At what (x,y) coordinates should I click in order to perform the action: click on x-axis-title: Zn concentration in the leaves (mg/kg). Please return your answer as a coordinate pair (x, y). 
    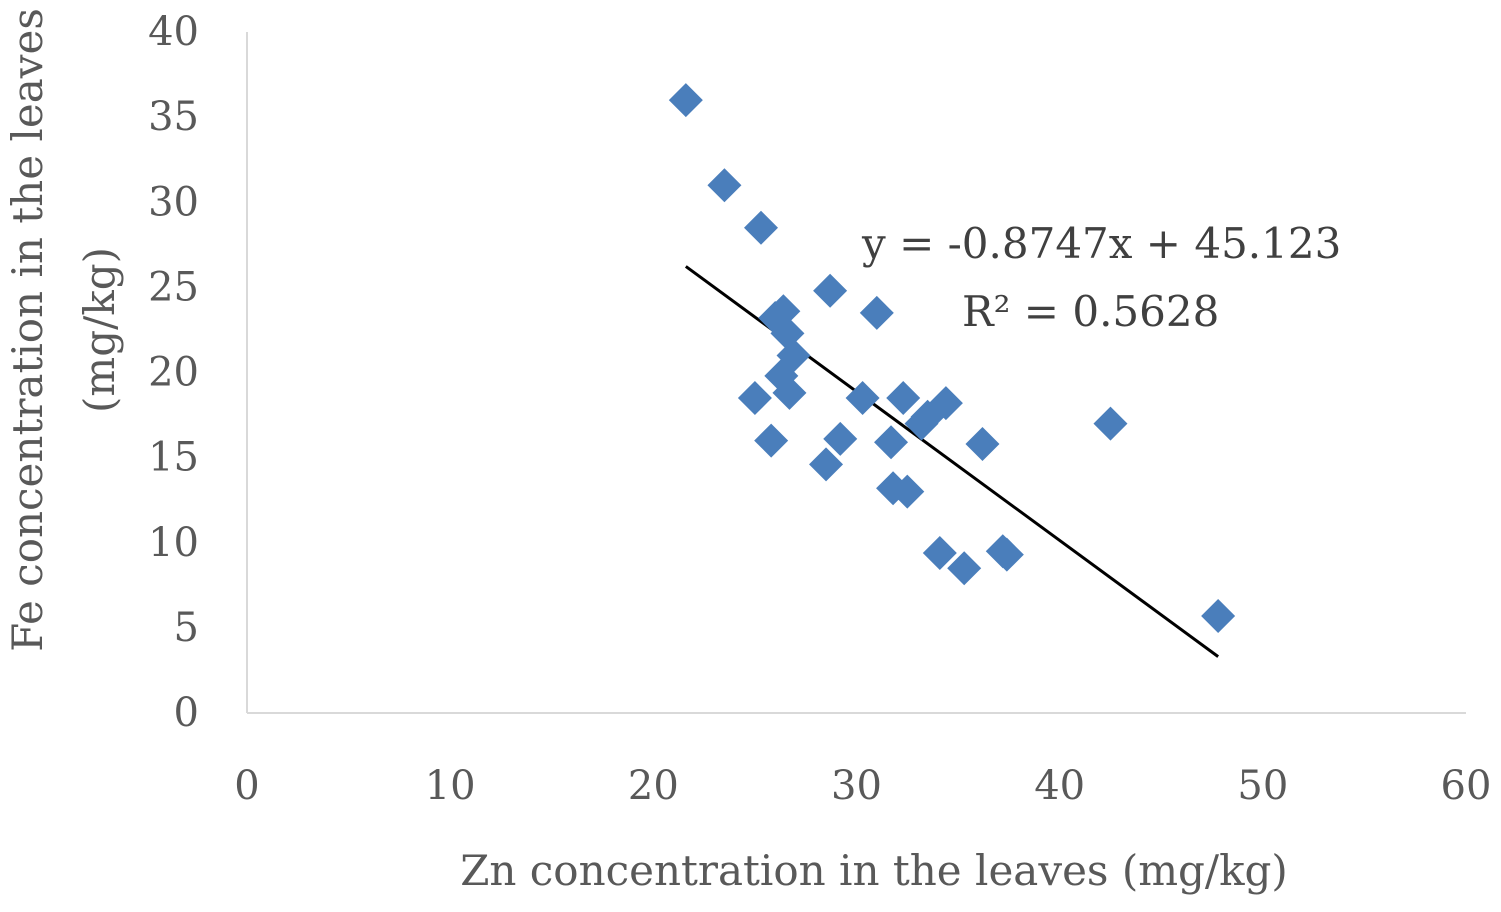
    Looking at the image, I should click on (874, 870).